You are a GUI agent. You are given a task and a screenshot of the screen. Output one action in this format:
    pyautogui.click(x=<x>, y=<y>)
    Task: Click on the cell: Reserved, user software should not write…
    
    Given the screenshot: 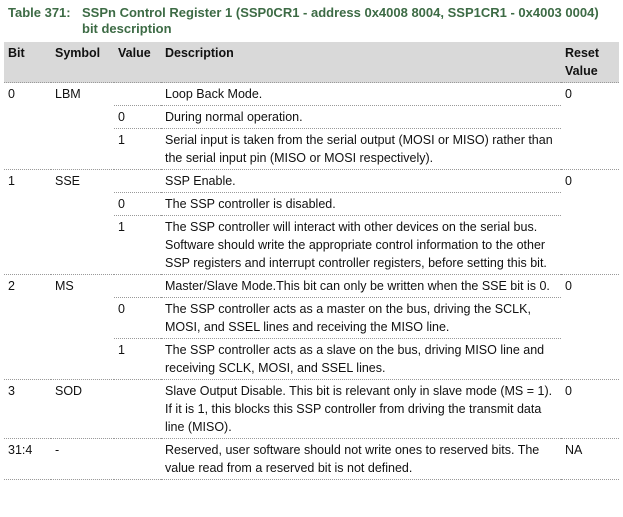 What is the action you would take?
    pyautogui.click(x=361, y=459)
    